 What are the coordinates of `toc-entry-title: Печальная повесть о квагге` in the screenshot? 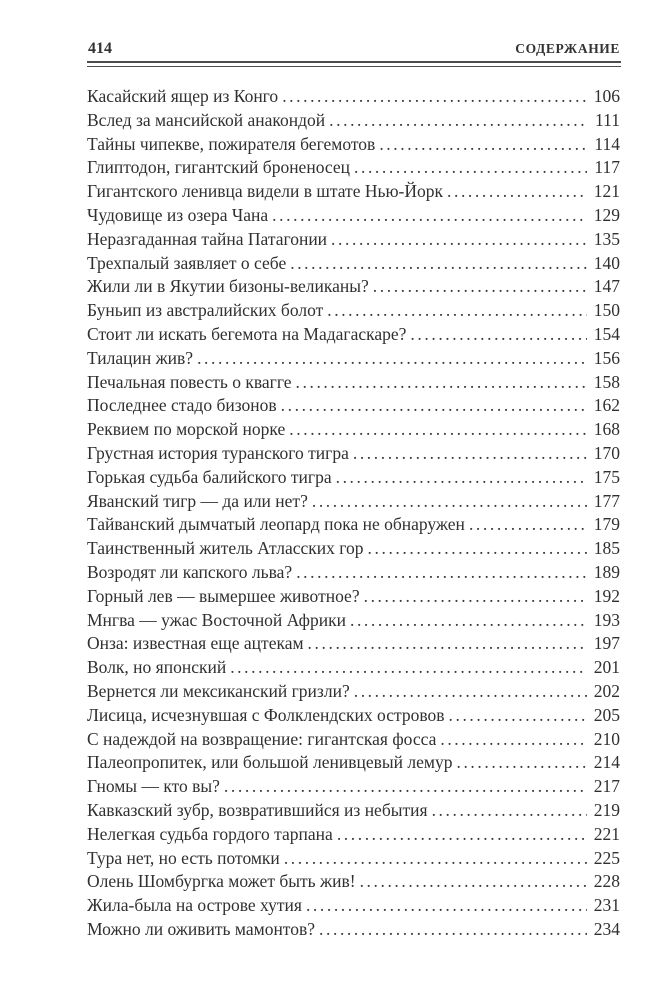 It's located at (189, 381).